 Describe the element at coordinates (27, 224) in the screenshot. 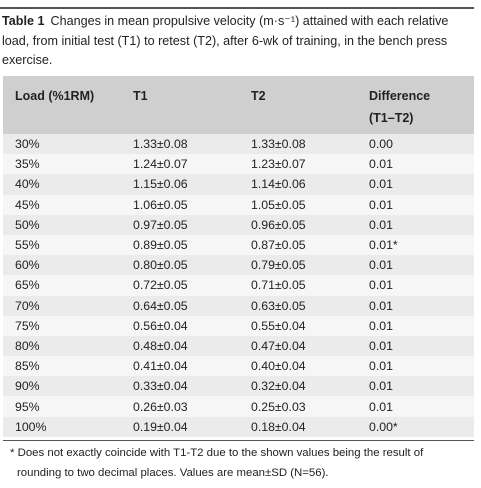

I see `cell-load: 50%` at that location.